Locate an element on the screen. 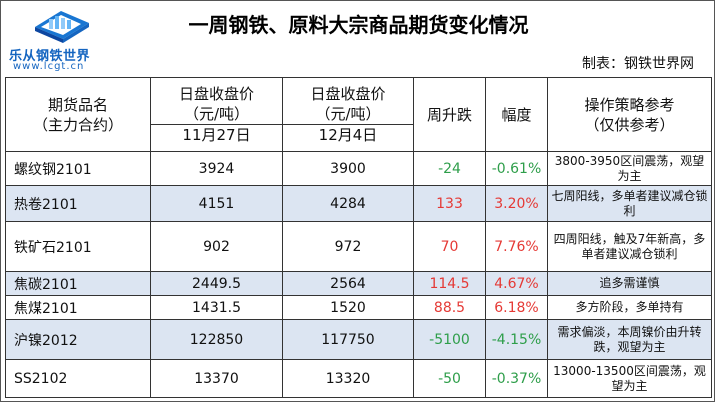  row-strategy: 七周阳线，多单者建议减仓锁利 is located at coordinates (629, 203).